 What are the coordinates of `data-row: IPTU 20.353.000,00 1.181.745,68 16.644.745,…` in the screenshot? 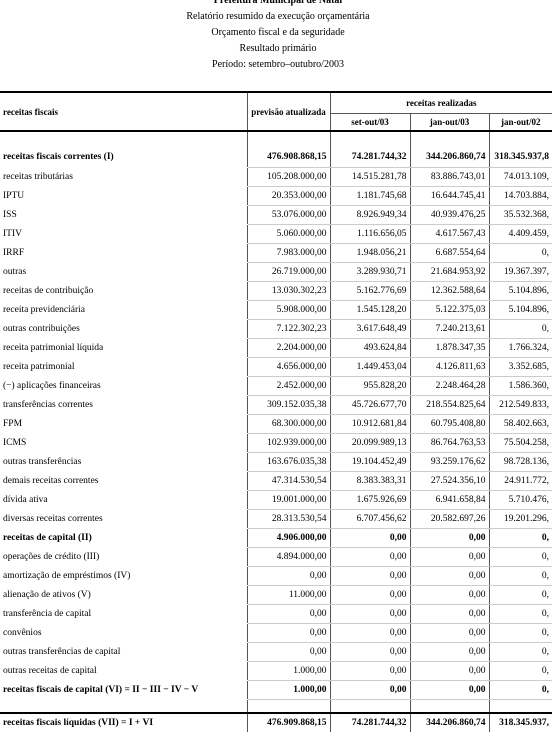 It's located at (276, 196).